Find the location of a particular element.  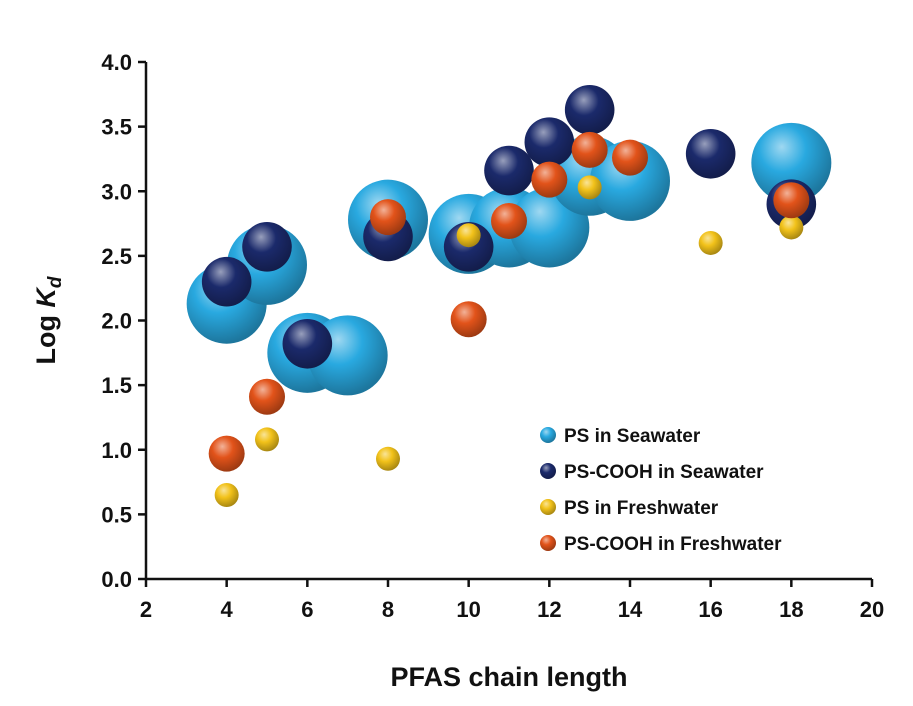

legend-item: PS-COOH in Freshwater is located at coordinates (661, 544).